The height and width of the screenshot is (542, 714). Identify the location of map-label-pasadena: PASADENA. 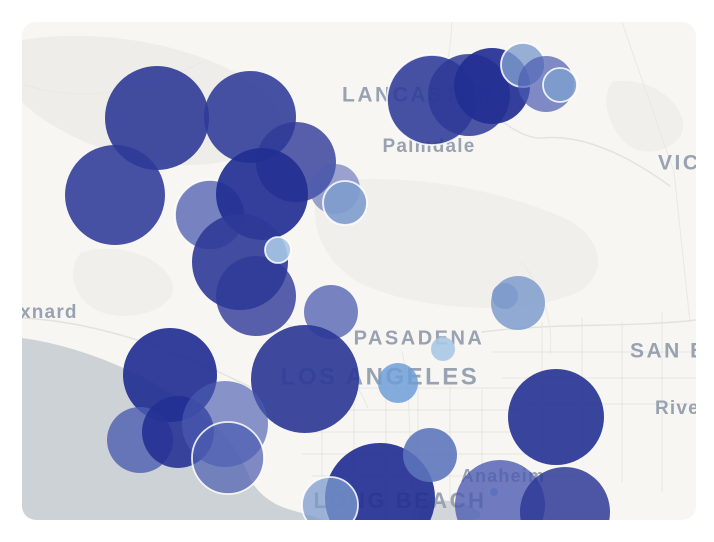
(419, 338).